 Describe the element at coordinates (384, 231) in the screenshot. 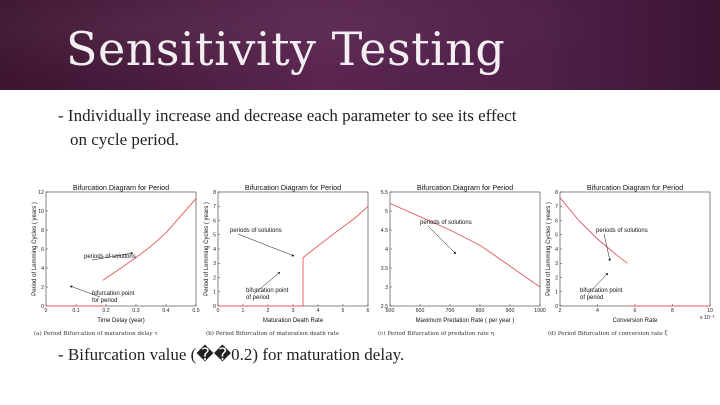

I see `y-tick-label: 4.5` at that location.